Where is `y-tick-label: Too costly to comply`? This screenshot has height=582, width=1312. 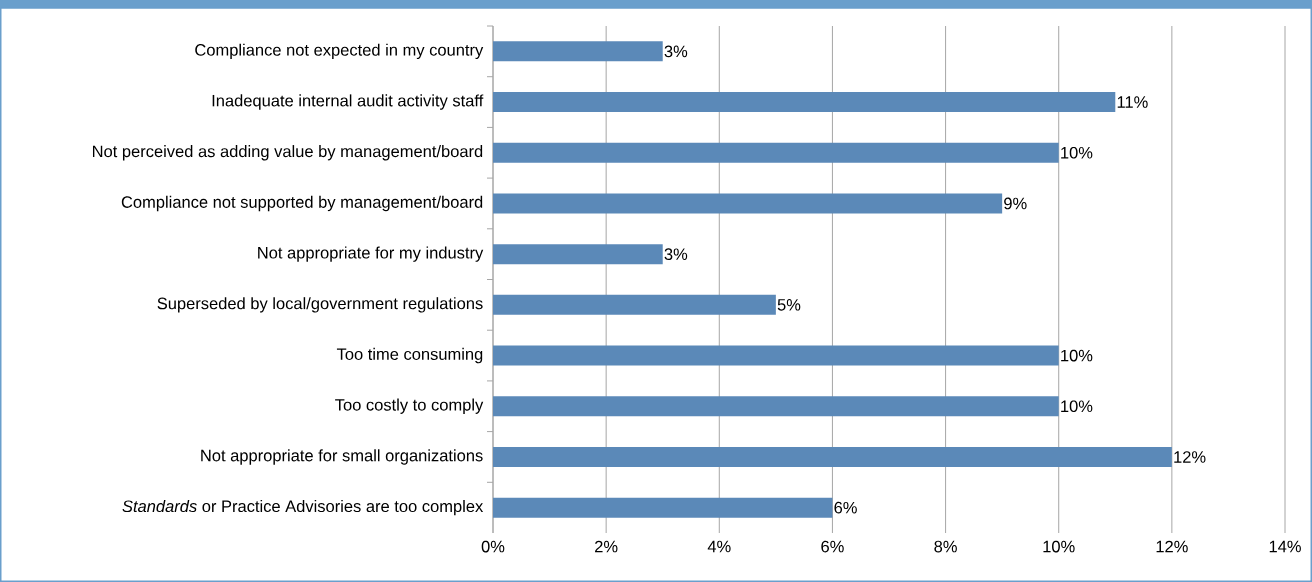 y-tick-label: Too costly to comply is located at coordinates (409, 406).